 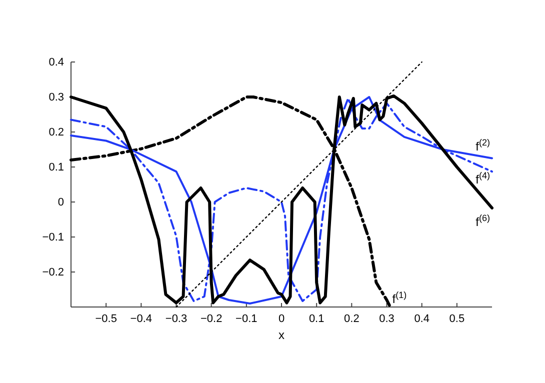 What do you see at coordinates (106, 318) in the screenshot?
I see `x-tick-label: −0.5` at bounding box center [106, 318].